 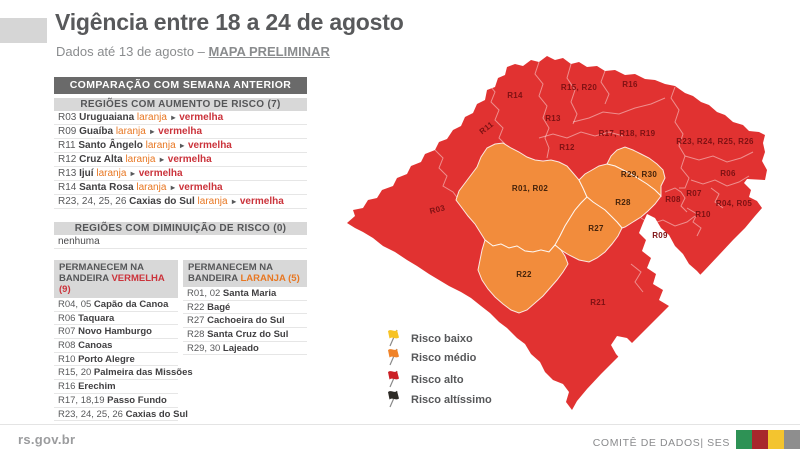 I want to click on map-label-r15-r20: R15, R20, so click(x=579, y=87).